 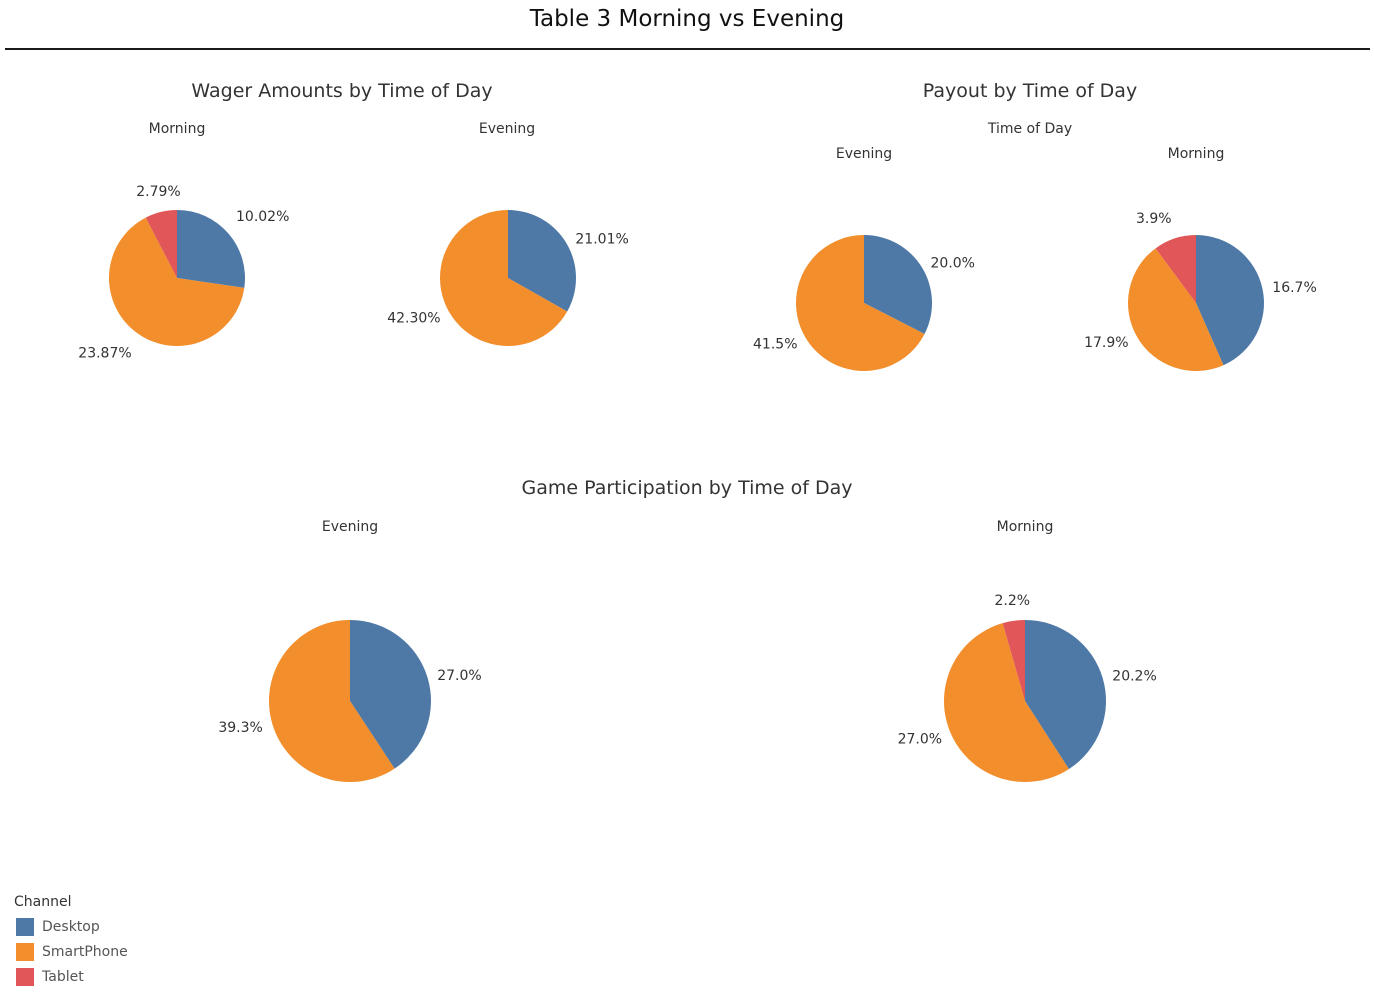 What do you see at coordinates (1196, 154) in the screenshot?
I see `payout-morning-header: Morning` at bounding box center [1196, 154].